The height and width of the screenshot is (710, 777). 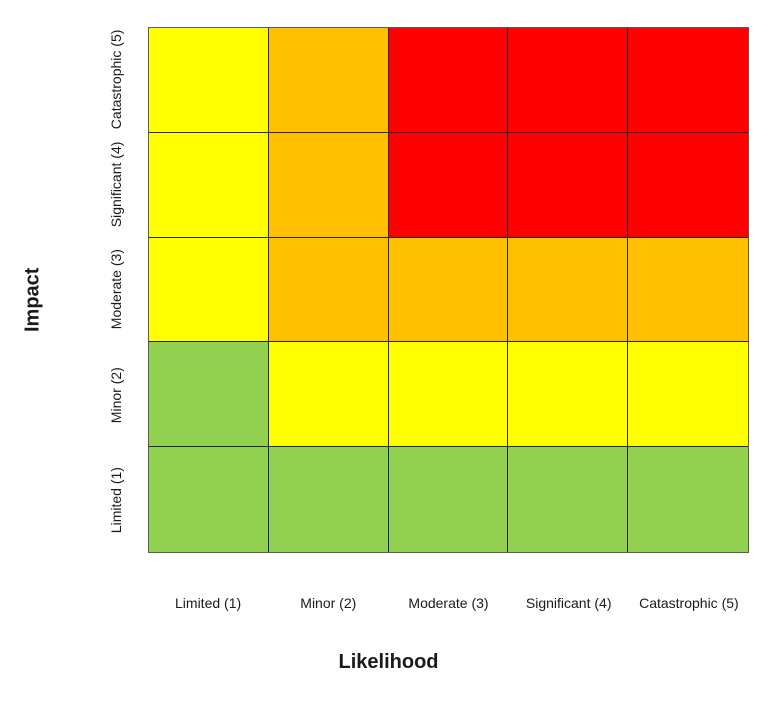 What do you see at coordinates (568, 603) in the screenshot?
I see `x-tick-4: Significant (4)` at bounding box center [568, 603].